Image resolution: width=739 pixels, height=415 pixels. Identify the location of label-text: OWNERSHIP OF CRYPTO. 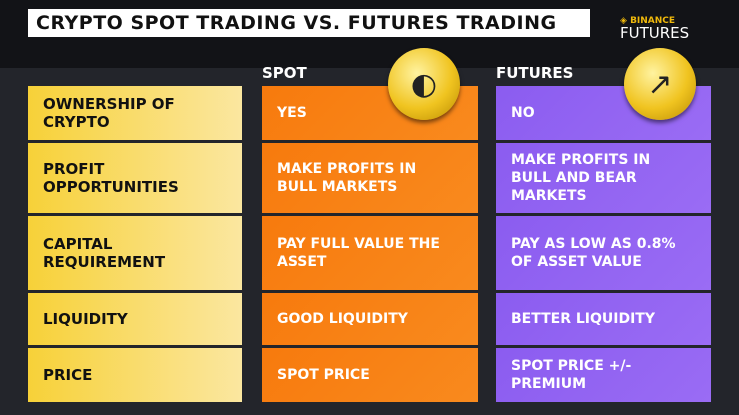
(109, 113).